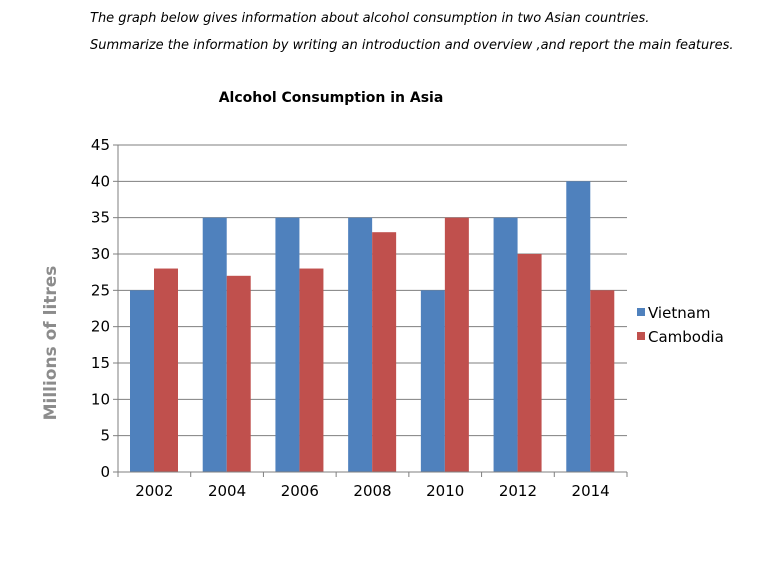 The image size is (768, 576). What do you see at coordinates (142, 381) in the screenshot?
I see `bar-vietnam-2002` at bounding box center [142, 381].